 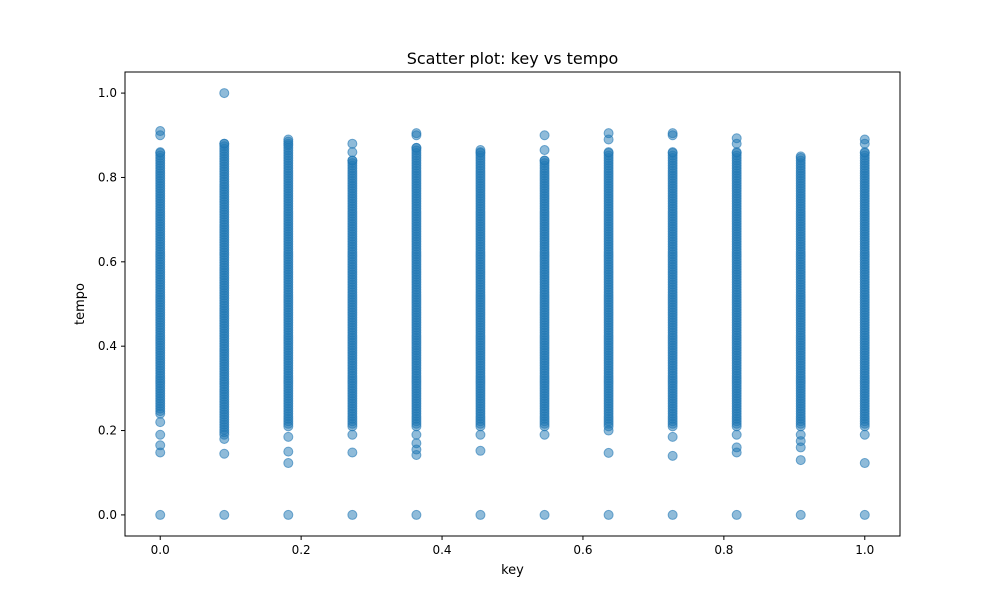 What do you see at coordinates (160, 550) in the screenshot?
I see `x-tick-label: 0.0` at bounding box center [160, 550].